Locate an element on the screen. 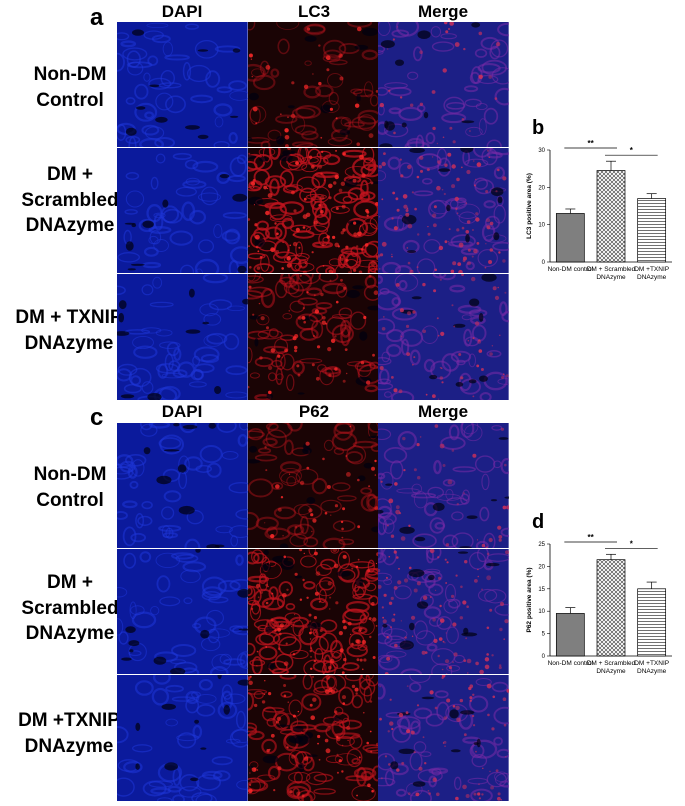 The image size is (685, 806). panel-a-row-1-label: Non-DM Control is located at coordinates (70, 87).